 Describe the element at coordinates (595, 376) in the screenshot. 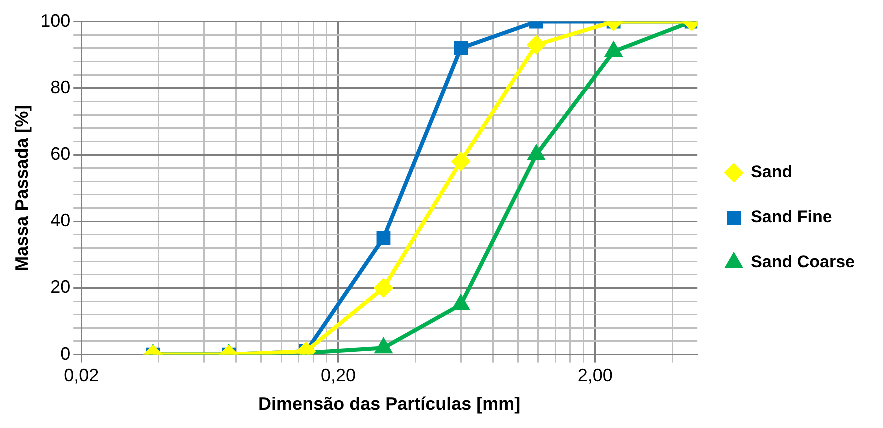

I see `x-tick-label: 2,00` at that location.